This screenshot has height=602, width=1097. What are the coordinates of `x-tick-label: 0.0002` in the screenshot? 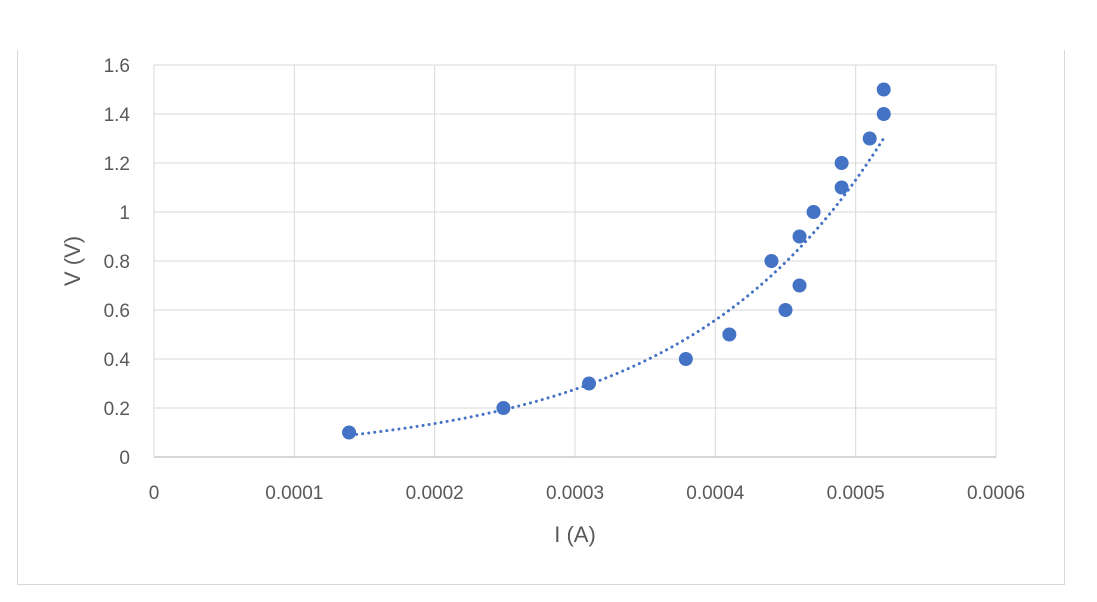 It's located at (435, 493).